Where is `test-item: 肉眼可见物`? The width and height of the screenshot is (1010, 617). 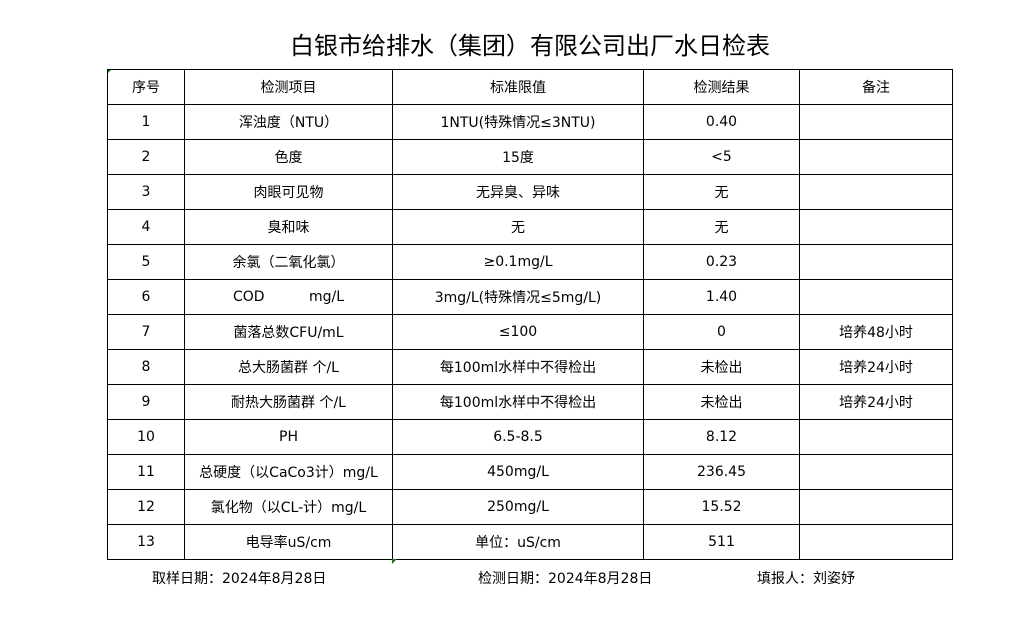 test-item: 肉眼可见物 is located at coordinates (288, 192).